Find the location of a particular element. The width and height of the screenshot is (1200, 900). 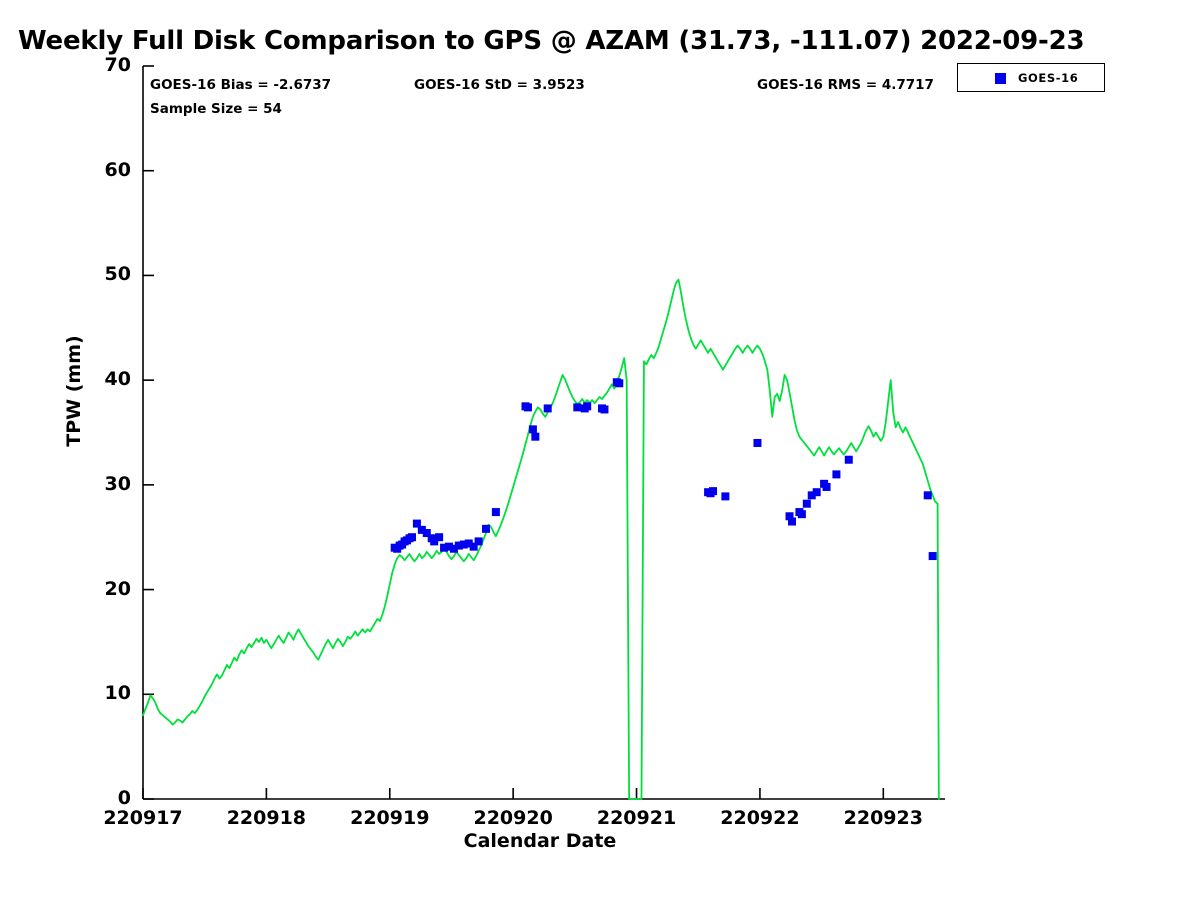

legend-swatch-goes16 is located at coordinates (1000, 78).